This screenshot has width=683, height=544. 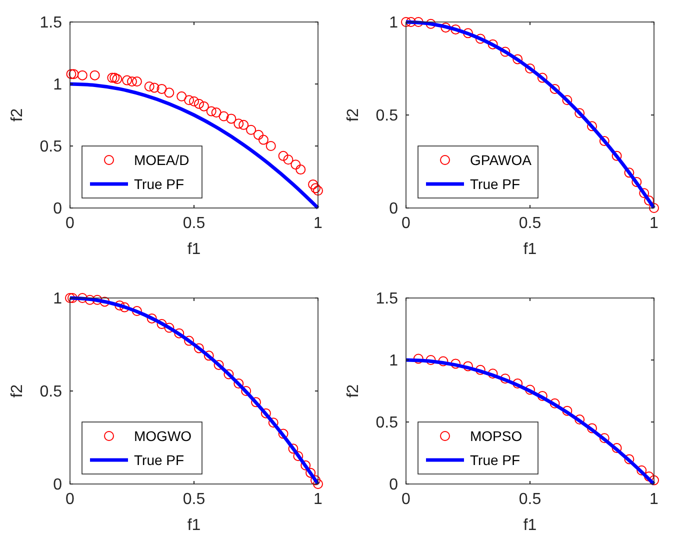 I want to click on legend-label: MOEA/D, so click(x=162, y=160).